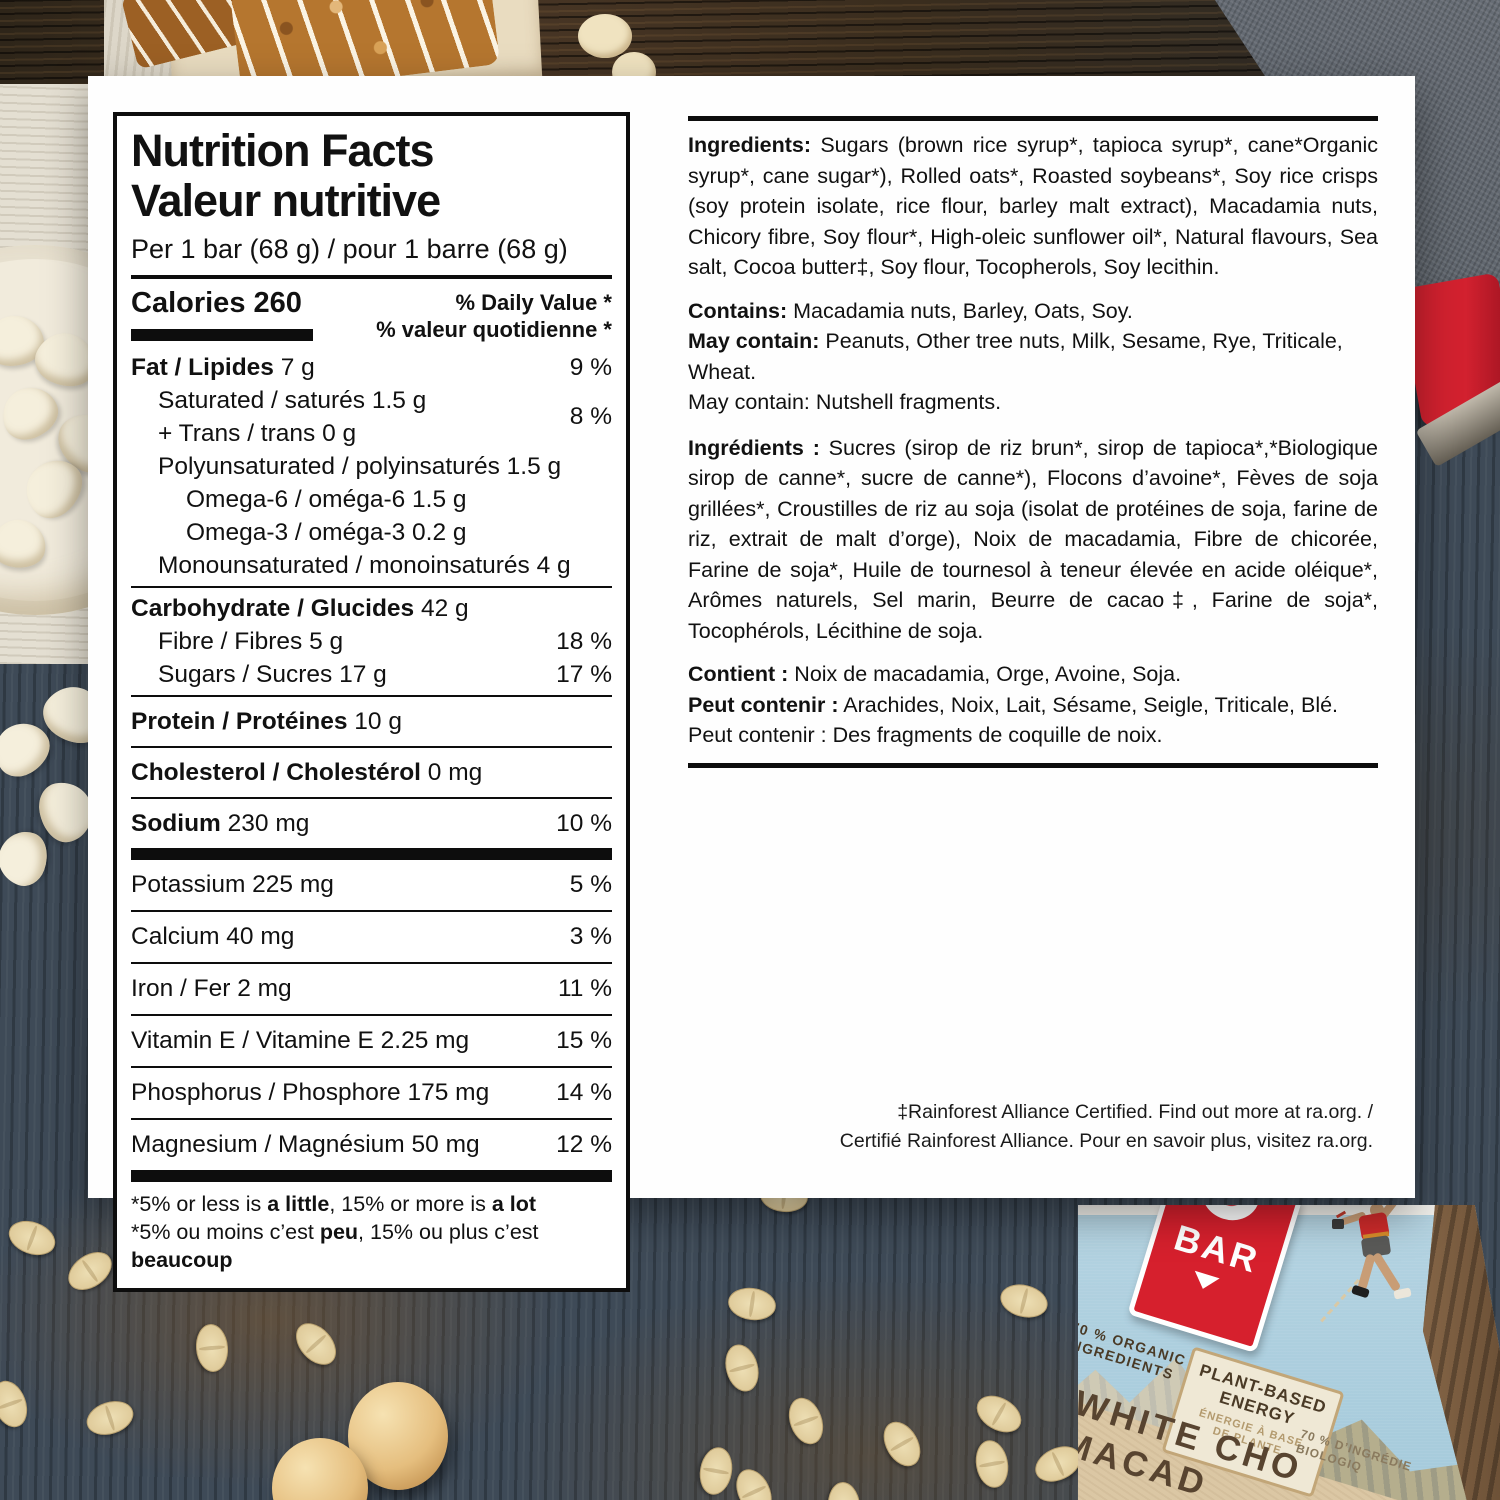  Describe the element at coordinates (326, 499) in the screenshot. I see `omega6-row: Omega-6 / oméga-6 1.5 g` at that location.